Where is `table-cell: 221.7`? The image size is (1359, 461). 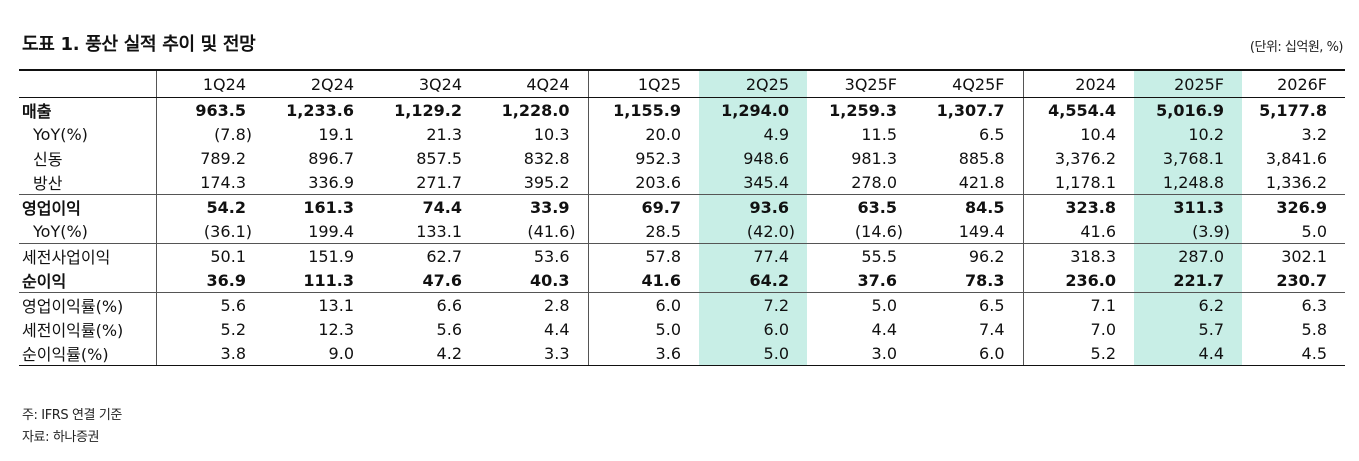
table-cell: 221.7 is located at coordinates (1188, 280).